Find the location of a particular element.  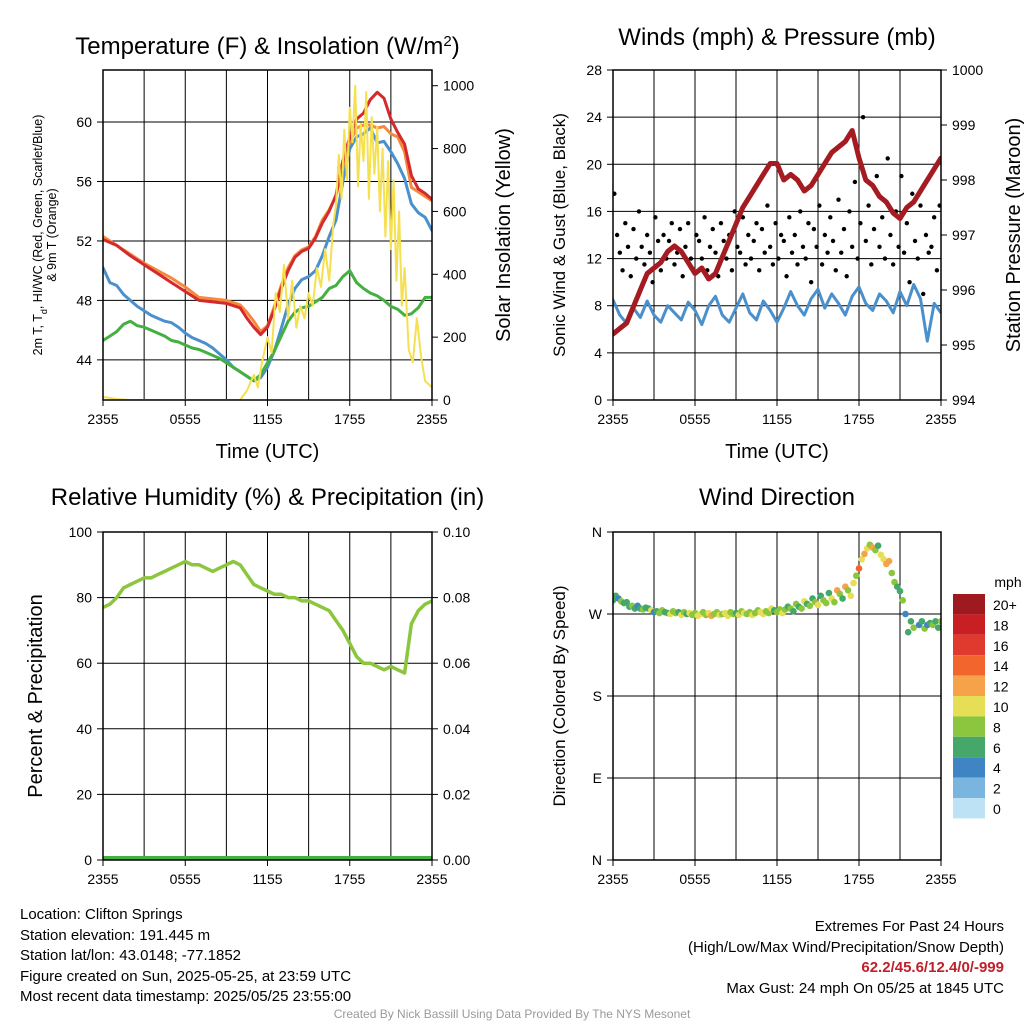

rh-ytick-right-label: 0.00 is located at coordinates (456, 860).